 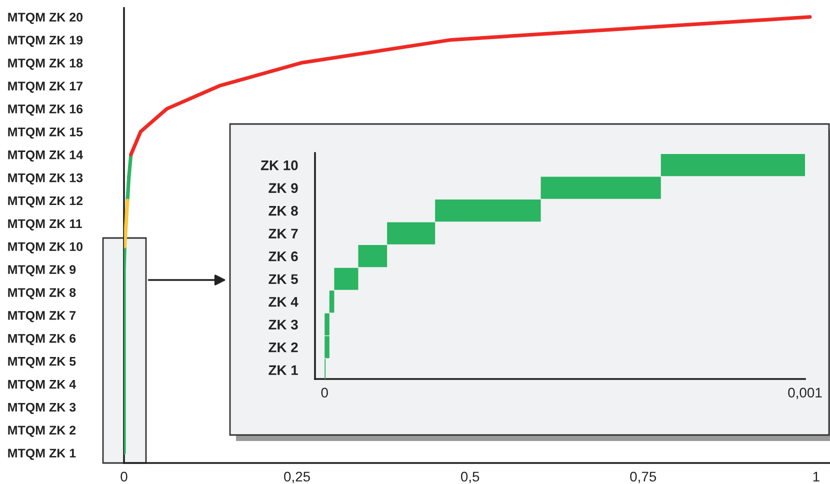 I want to click on y-tick-label: ZK 2, so click(x=283, y=347).